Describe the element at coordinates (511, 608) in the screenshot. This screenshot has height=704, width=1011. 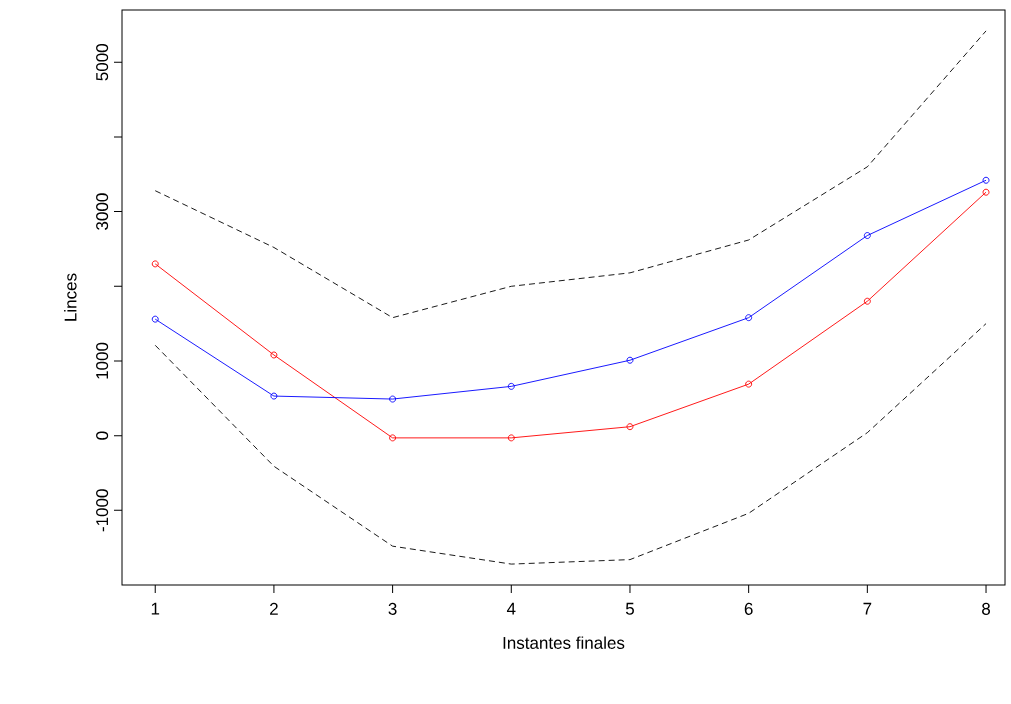
I see `x-tick-label: 4` at that location.